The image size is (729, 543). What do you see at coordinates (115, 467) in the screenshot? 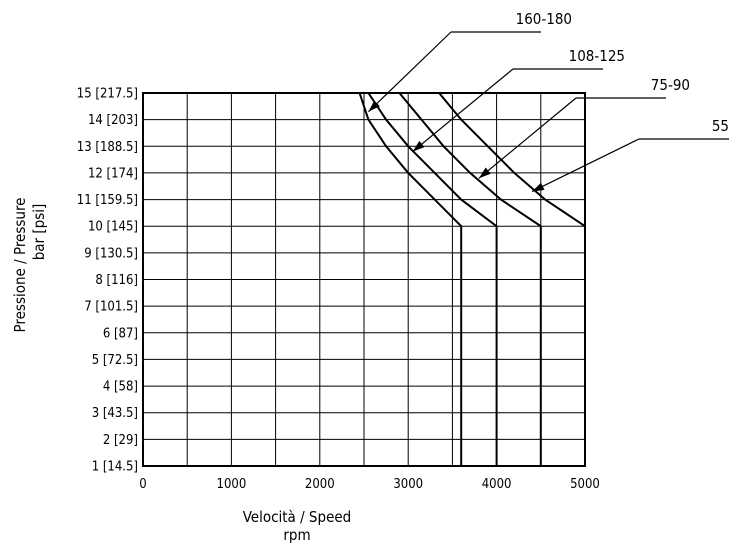
I see `y-tick-label: 1 [14.5]` at bounding box center [115, 467].